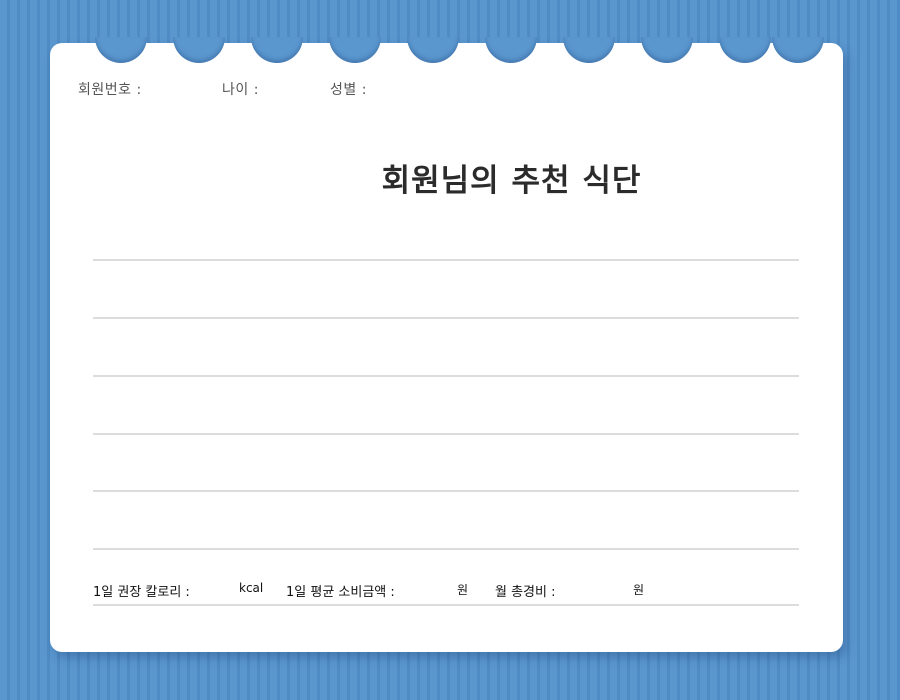 The width and height of the screenshot is (900, 700). Describe the element at coordinates (525, 592) in the screenshot. I see `monthly-cost-label: 월 총경비 :` at that location.